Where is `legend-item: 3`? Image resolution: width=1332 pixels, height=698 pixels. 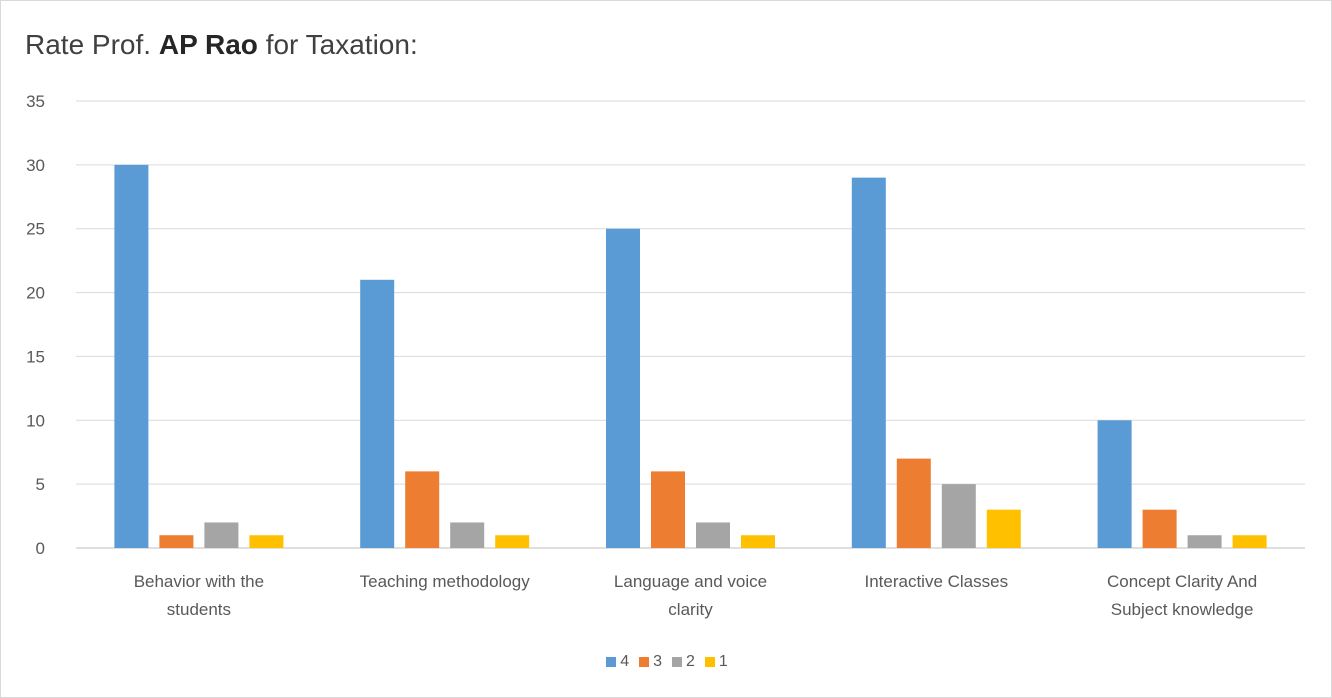
legend-item: 3 is located at coordinates (650, 662).